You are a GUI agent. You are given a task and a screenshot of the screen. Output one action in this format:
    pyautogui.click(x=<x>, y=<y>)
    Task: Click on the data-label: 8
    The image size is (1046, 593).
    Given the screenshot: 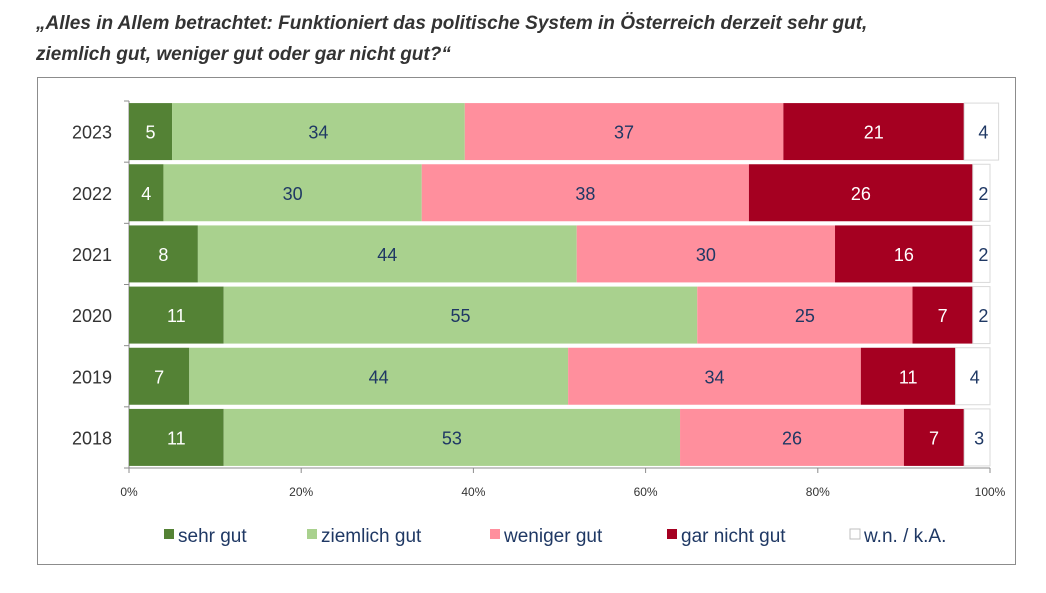 What is the action you would take?
    pyautogui.click(x=163, y=255)
    